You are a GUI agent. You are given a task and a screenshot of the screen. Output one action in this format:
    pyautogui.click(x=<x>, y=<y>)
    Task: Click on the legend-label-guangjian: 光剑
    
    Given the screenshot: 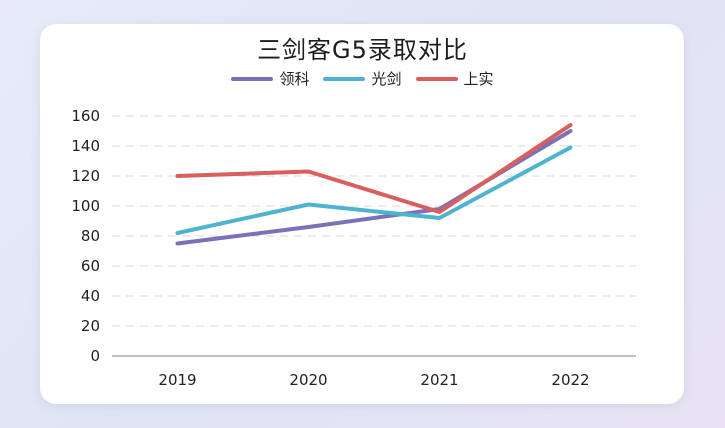 What is the action you would take?
    pyautogui.click(x=386, y=79)
    